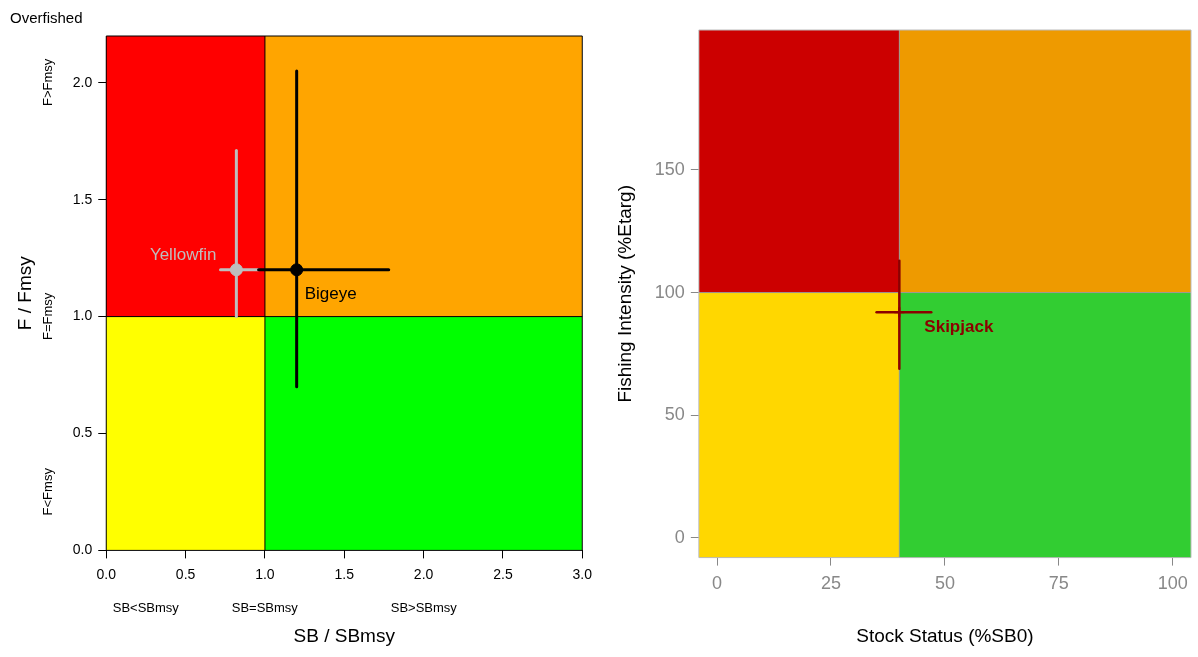 This screenshot has height=657, width=1198. I want to click on y-axis-title: F / Fmsy, so click(24, 293).